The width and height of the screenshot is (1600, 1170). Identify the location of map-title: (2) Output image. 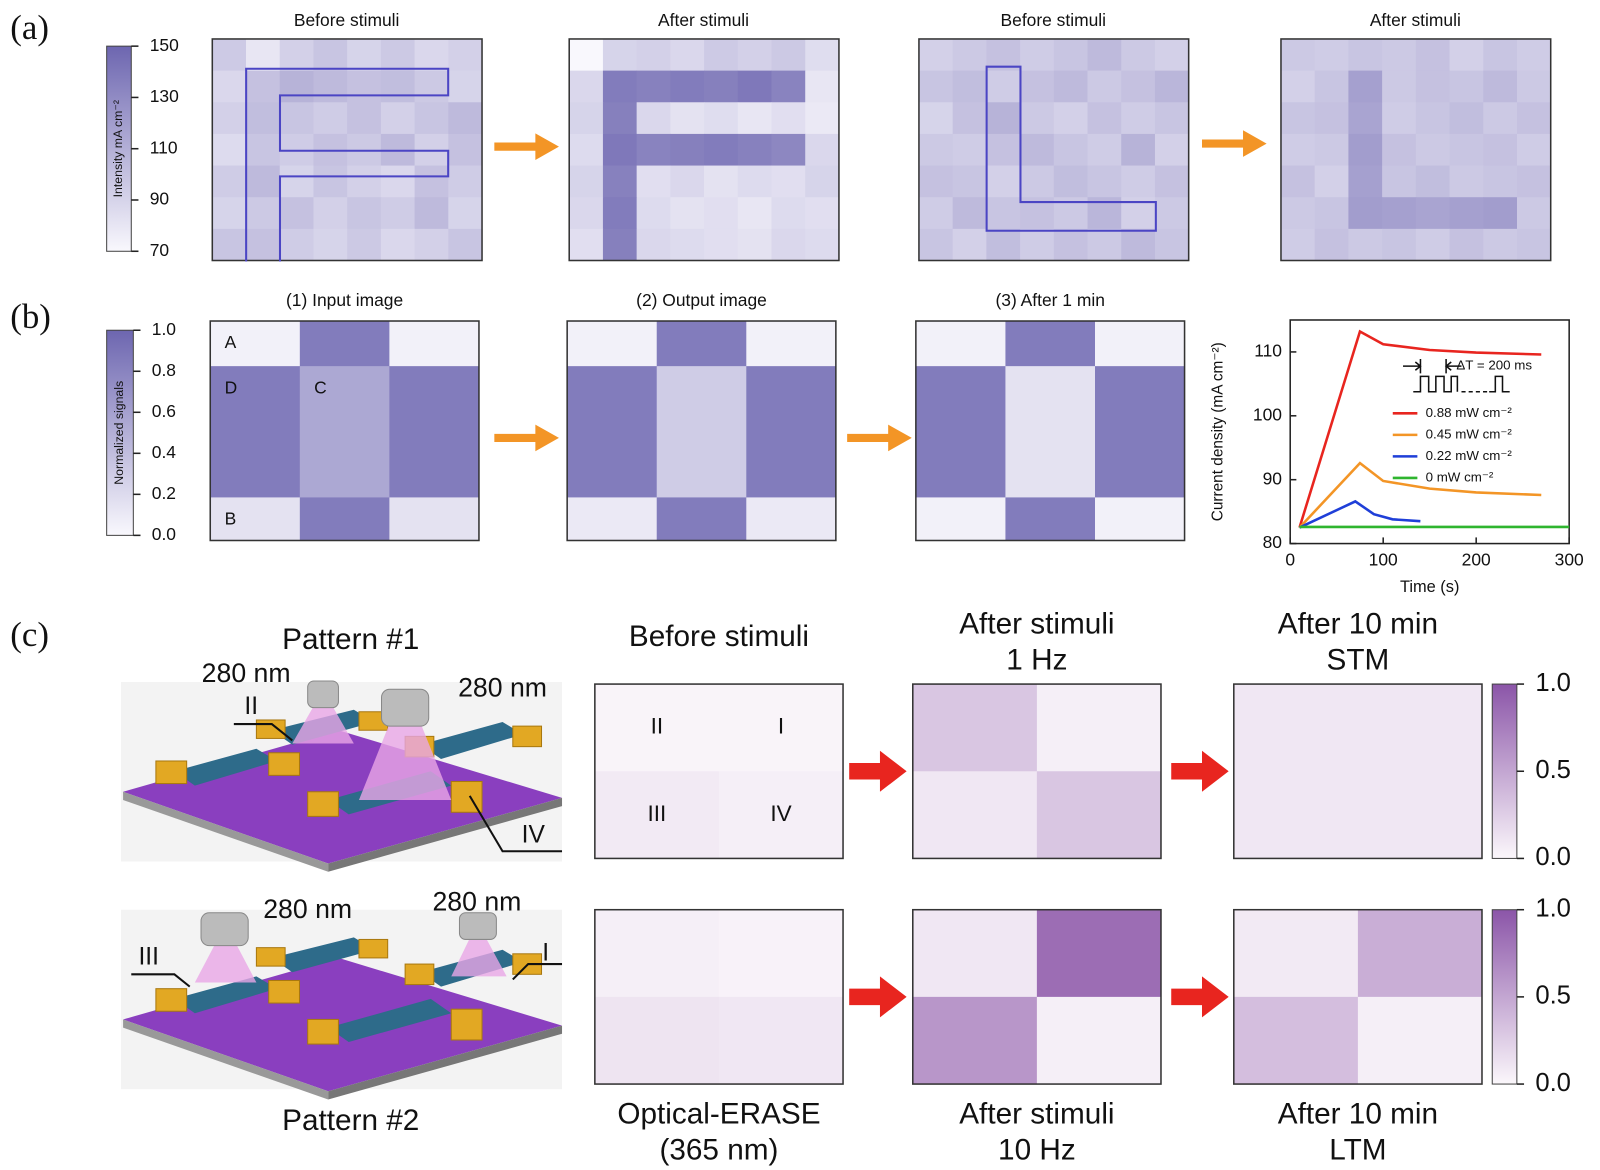
(701, 300).